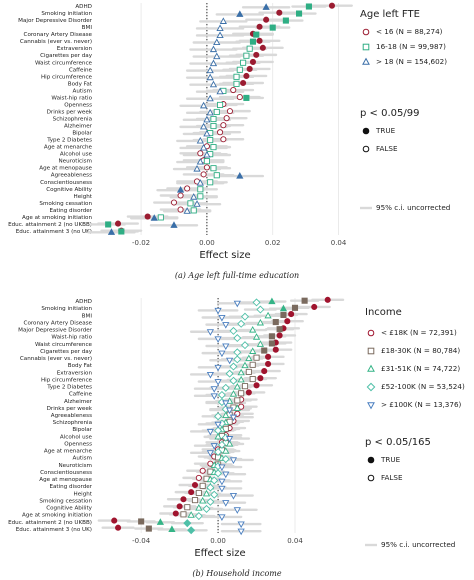 The height and width of the screenshot is (580, 474). I want to click on x-tick-label: 0.02, so click(273, 243).